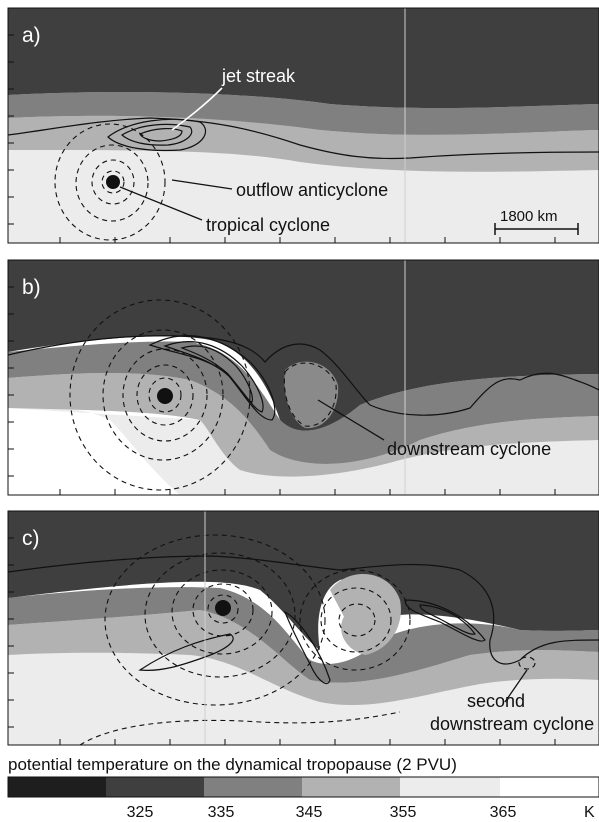 The image size is (599, 822). What do you see at coordinates (503, 812) in the screenshot?
I see `colorbar-tick-365: 365` at bounding box center [503, 812].